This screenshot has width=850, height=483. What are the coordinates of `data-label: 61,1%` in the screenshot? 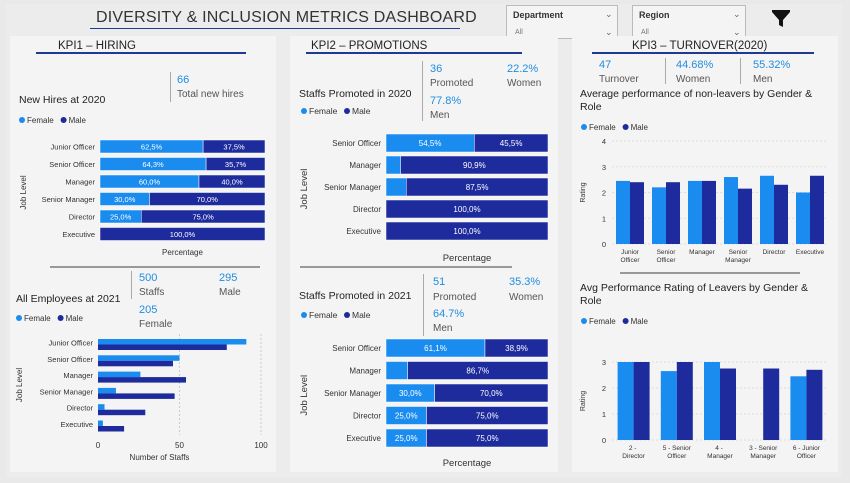 It's located at (435, 348).